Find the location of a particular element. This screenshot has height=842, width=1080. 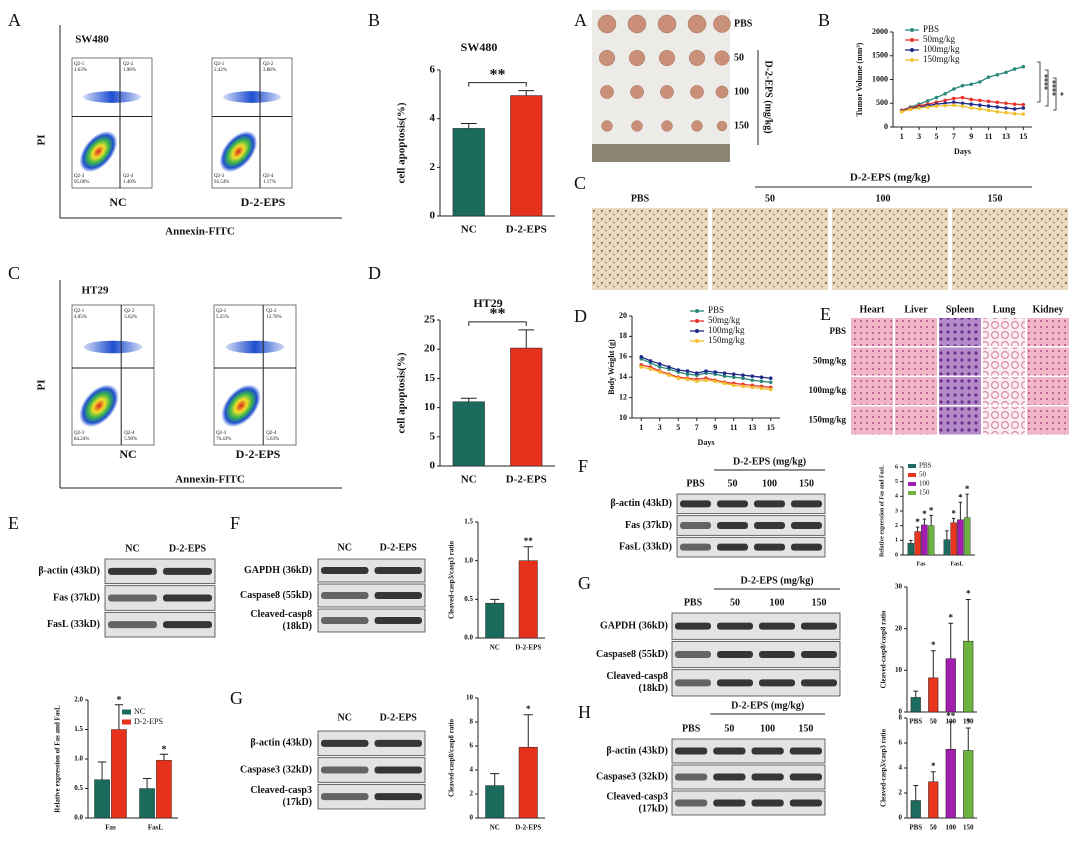

y-tick-label: 5 is located at coordinates (433, 436).